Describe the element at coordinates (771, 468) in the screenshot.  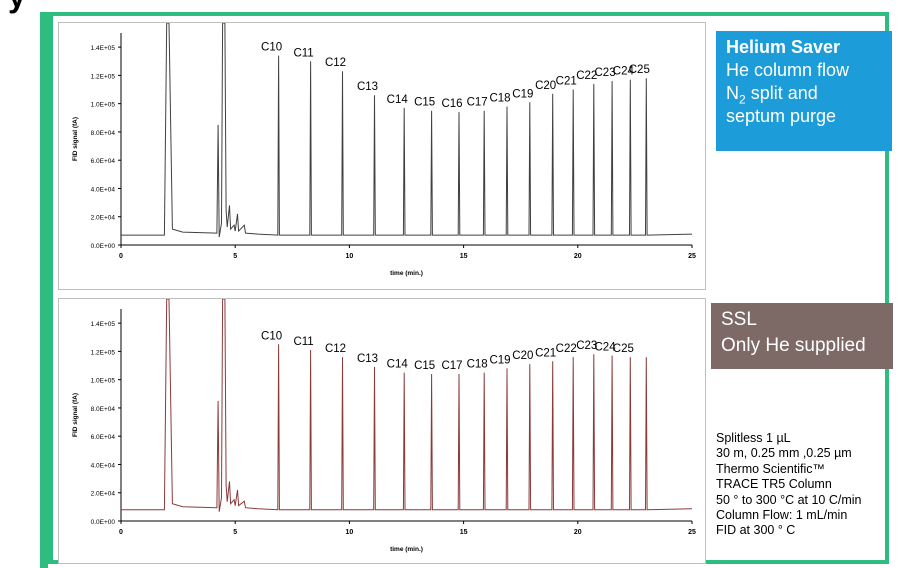
I see `condition-line: Thermo Scientific™` at that location.